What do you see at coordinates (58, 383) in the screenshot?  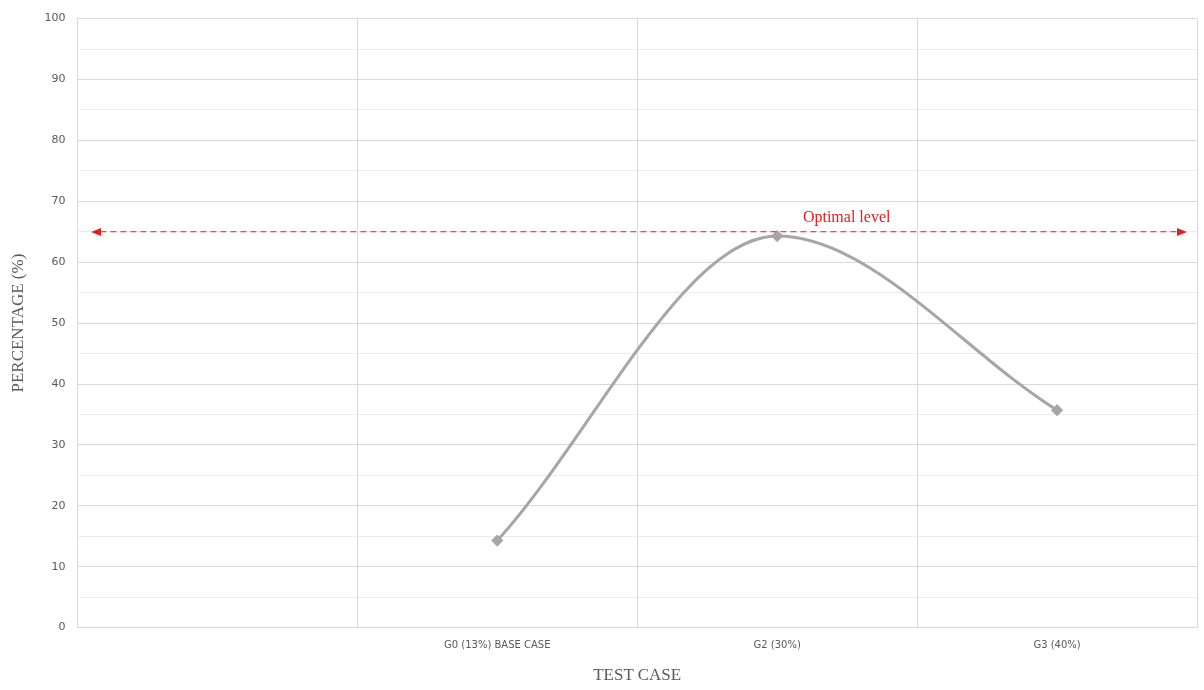 I see `y-tick-label: 40` at bounding box center [58, 383].